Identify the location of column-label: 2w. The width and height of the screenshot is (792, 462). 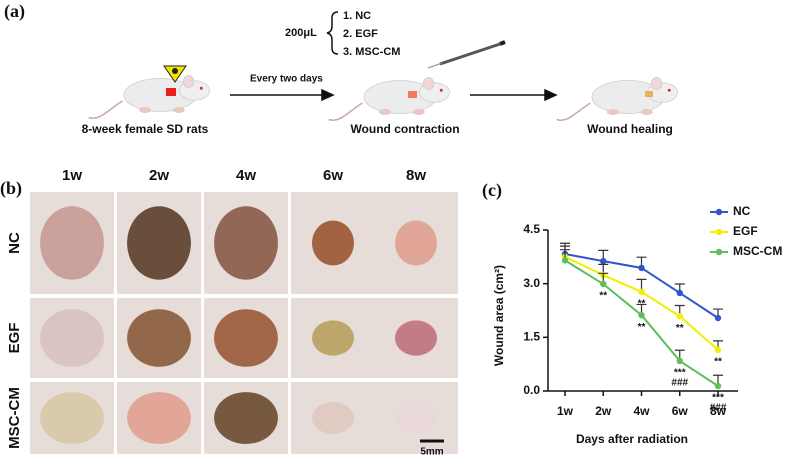
(159, 175).